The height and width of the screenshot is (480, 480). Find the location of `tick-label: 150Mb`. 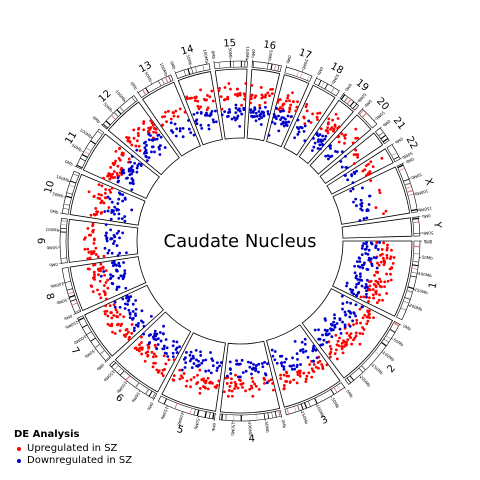

tick-label: 150Mb is located at coordinates (233, 429).